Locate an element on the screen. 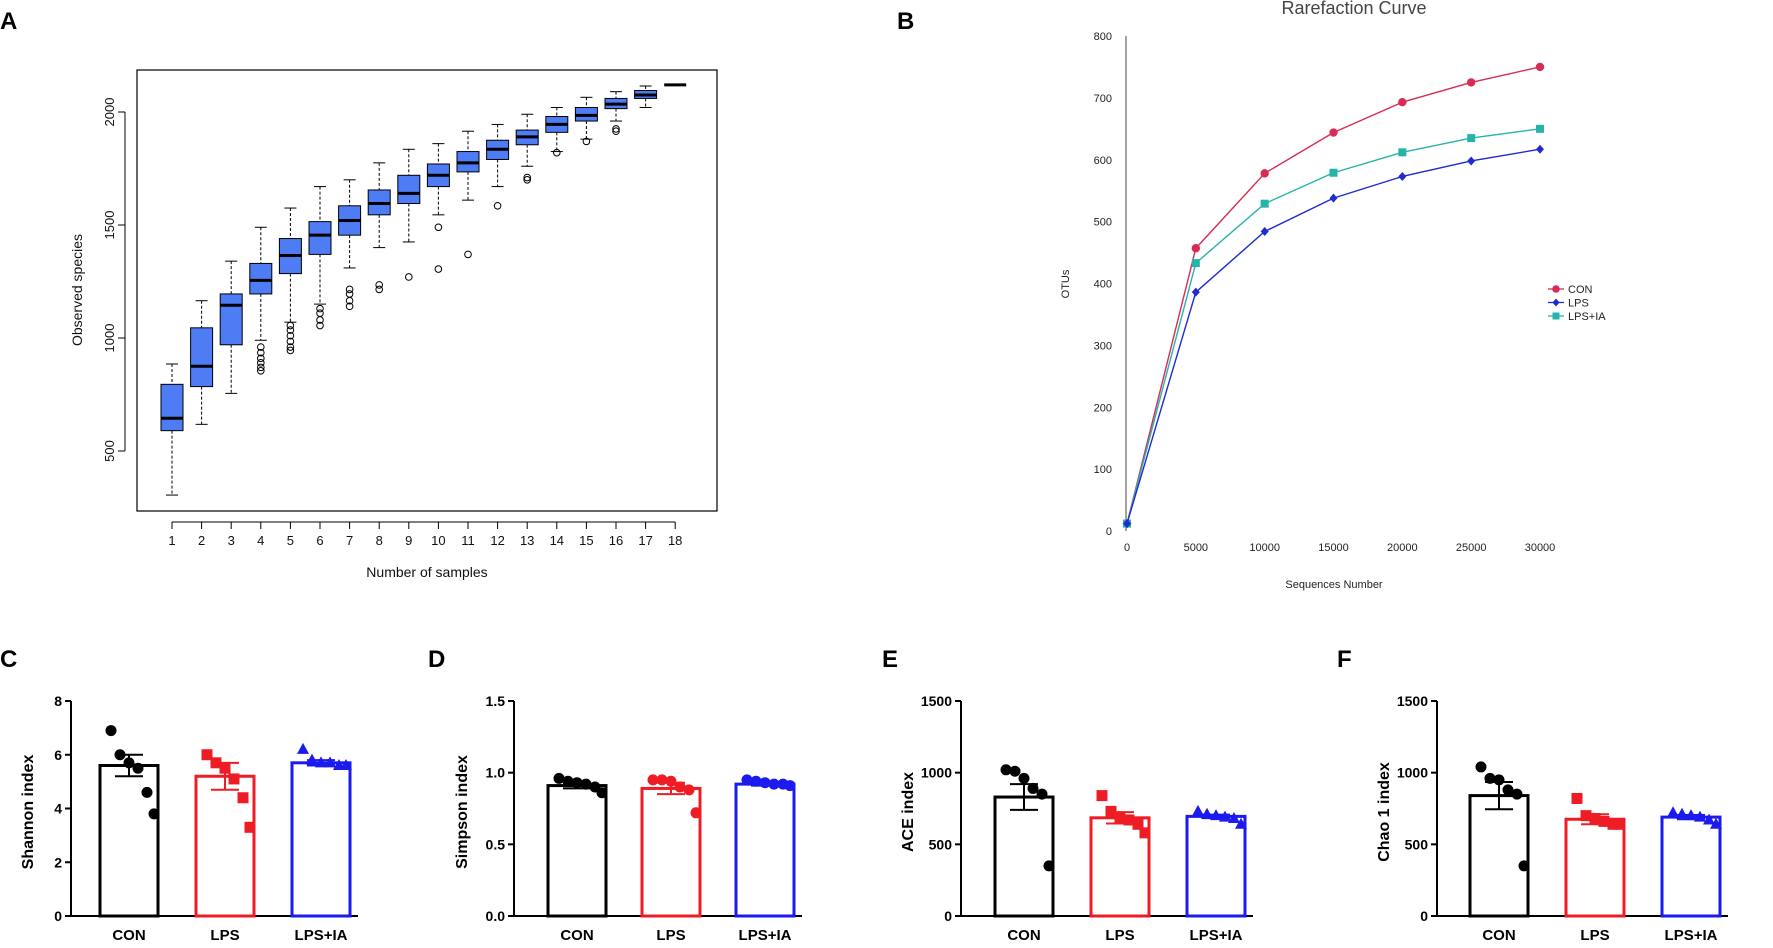  y-tick-label: 500 is located at coordinates (941, 844).